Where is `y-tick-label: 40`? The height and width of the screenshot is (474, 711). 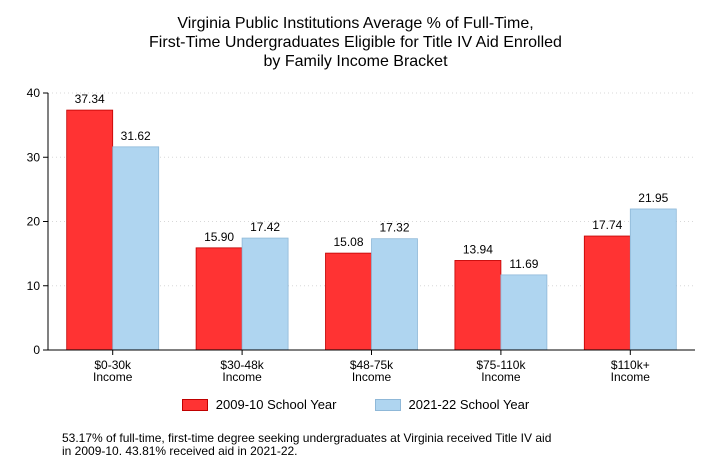
y-tick-label: 40 is located at coordinates (34, 93).